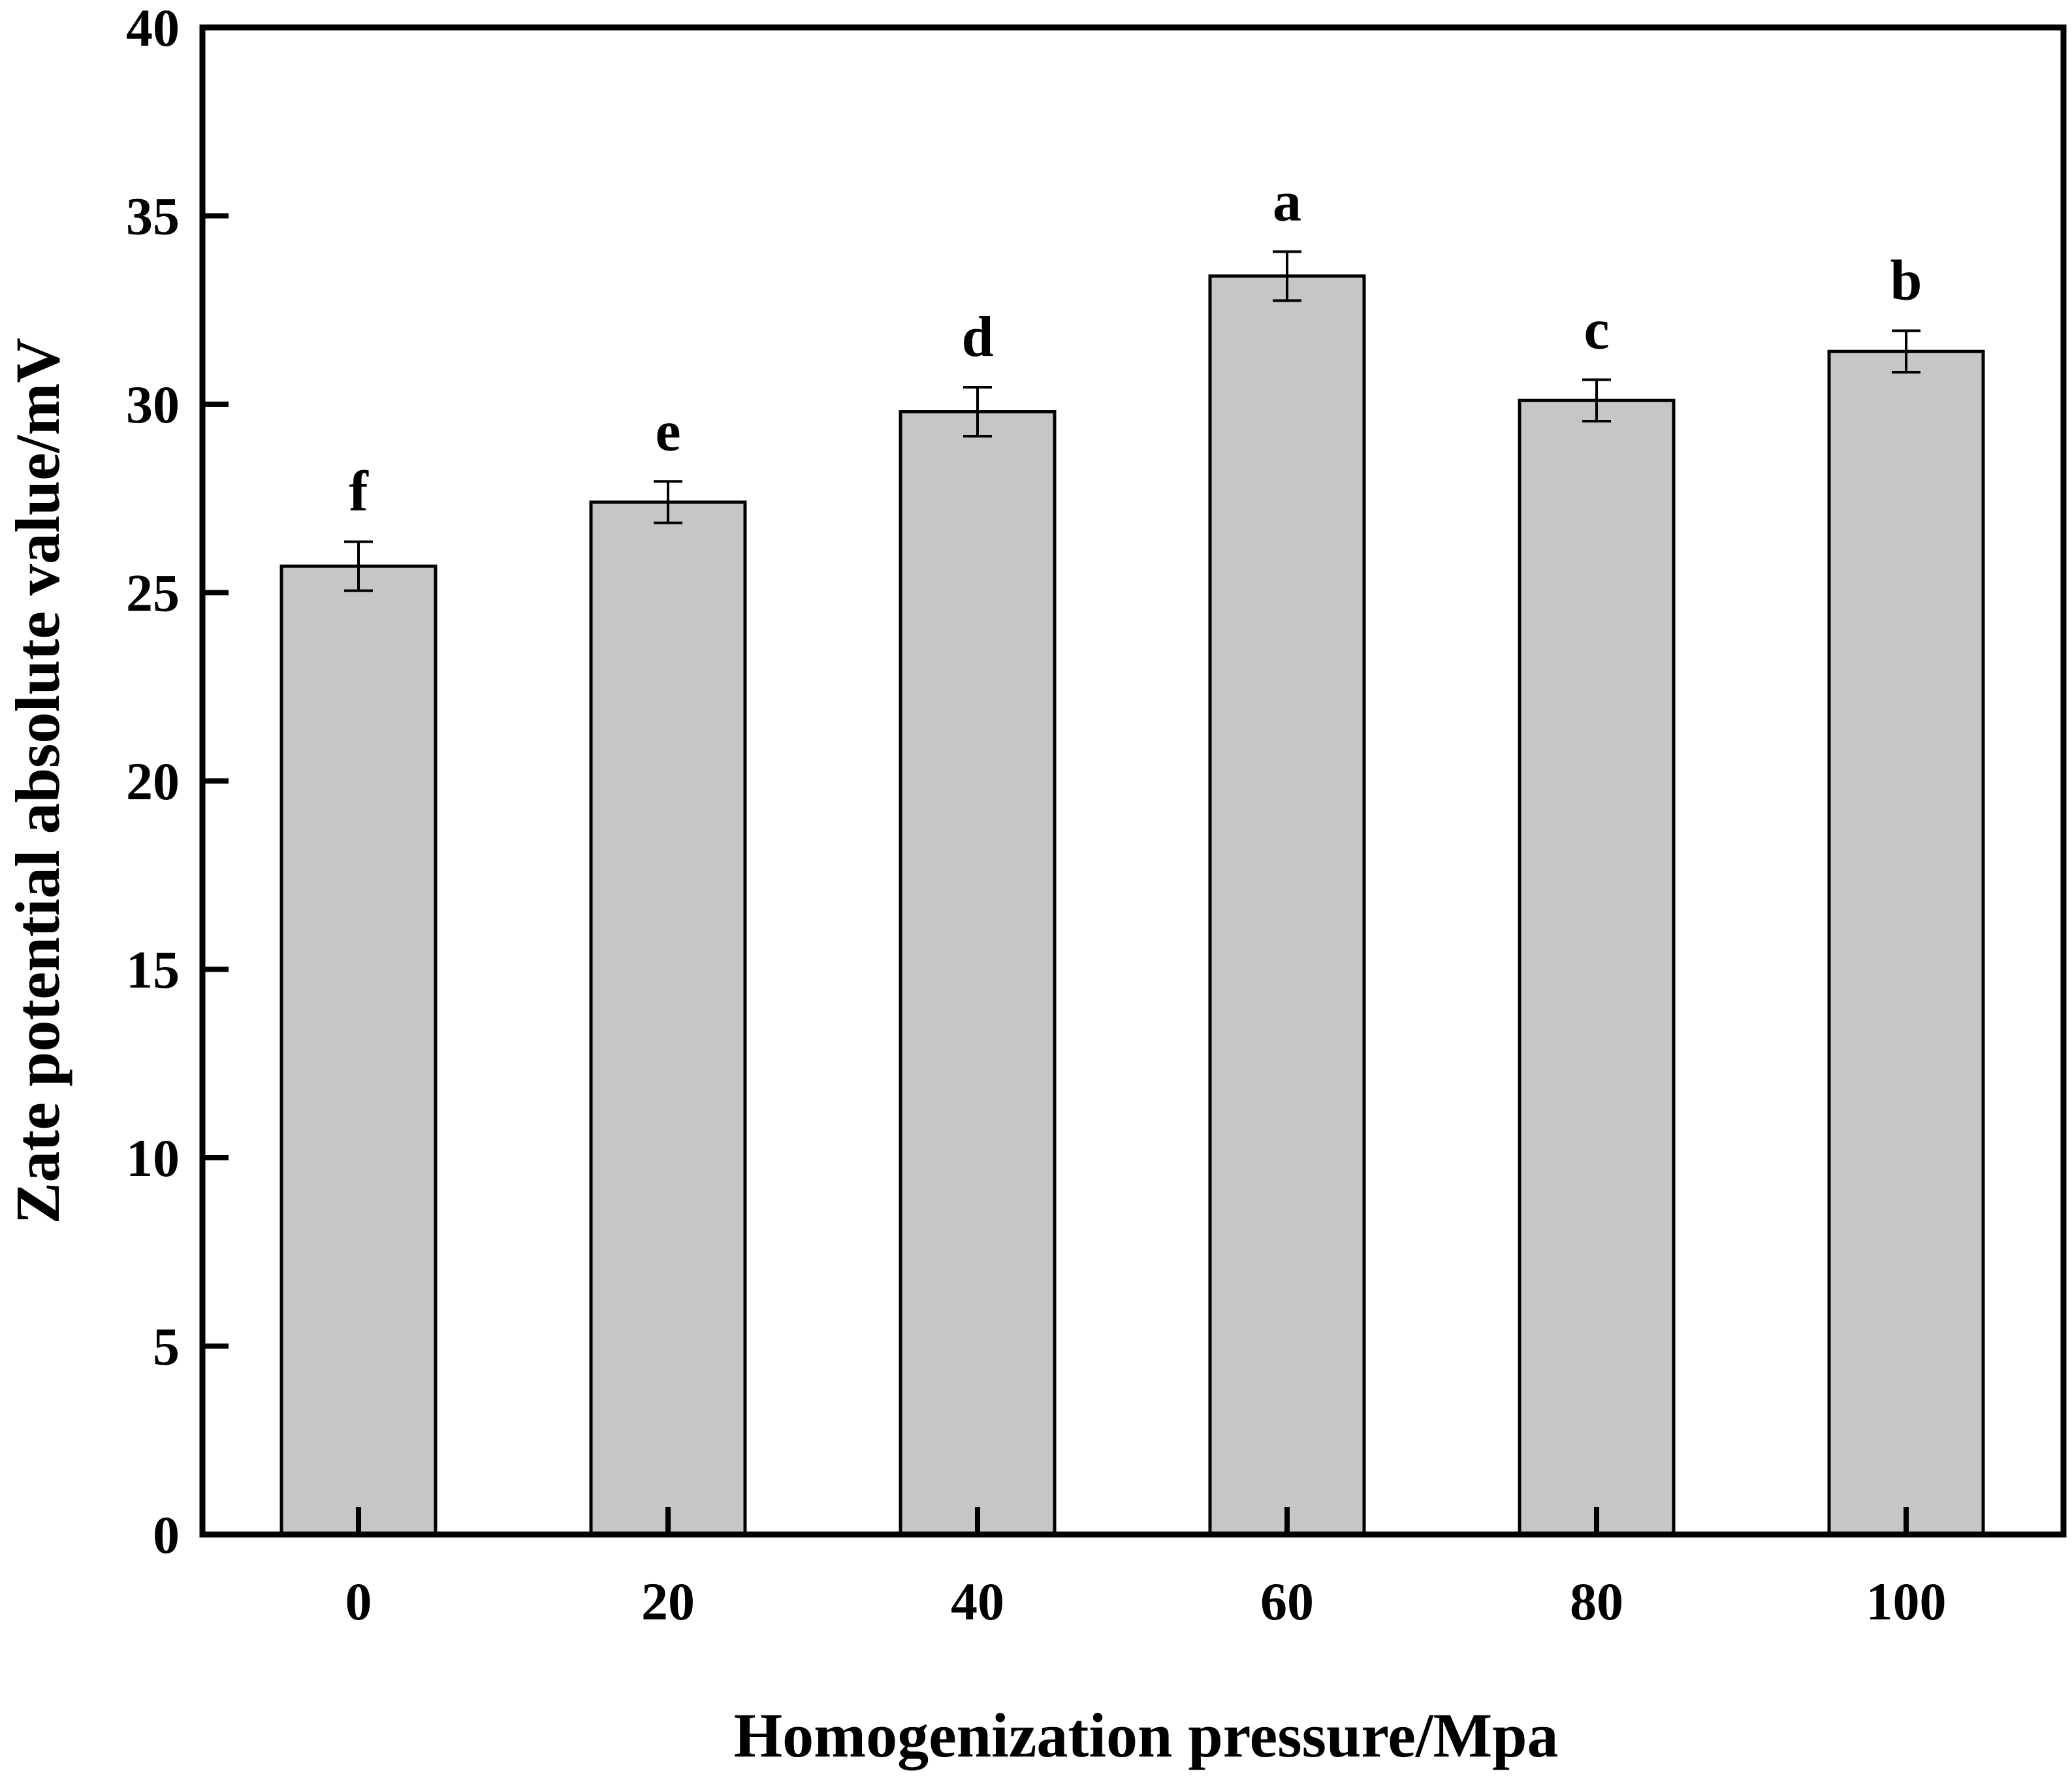 Image resolution: width=2072 pixels, height=1782 pixels. Describe the element at coordinates (153, 970) in the screenshot. I see `y-tick-label: 15` at that location.